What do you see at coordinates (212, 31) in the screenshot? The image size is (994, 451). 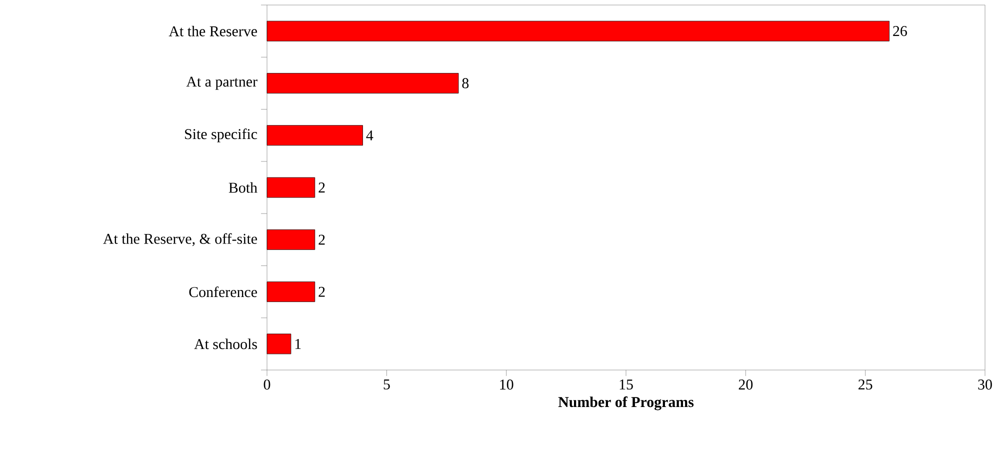 I see `y-tick-label: At the Reserve` at bounding box center [212, 31].